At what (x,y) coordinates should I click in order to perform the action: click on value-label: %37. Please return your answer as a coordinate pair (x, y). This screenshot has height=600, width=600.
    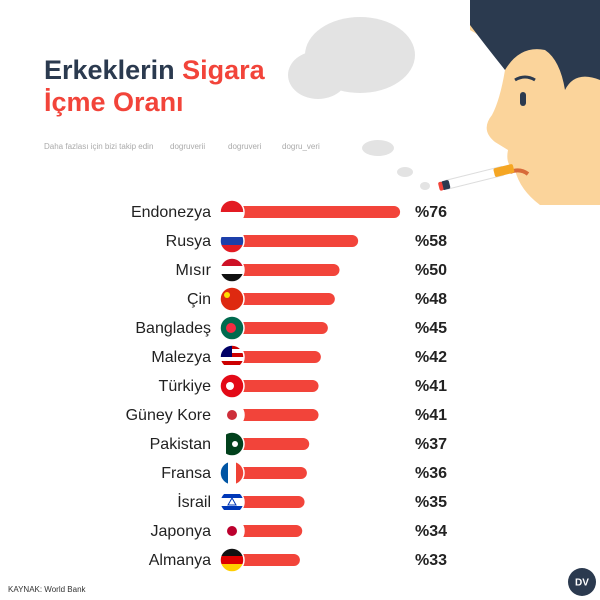
    Looking at the image, I should click on (431, 444).